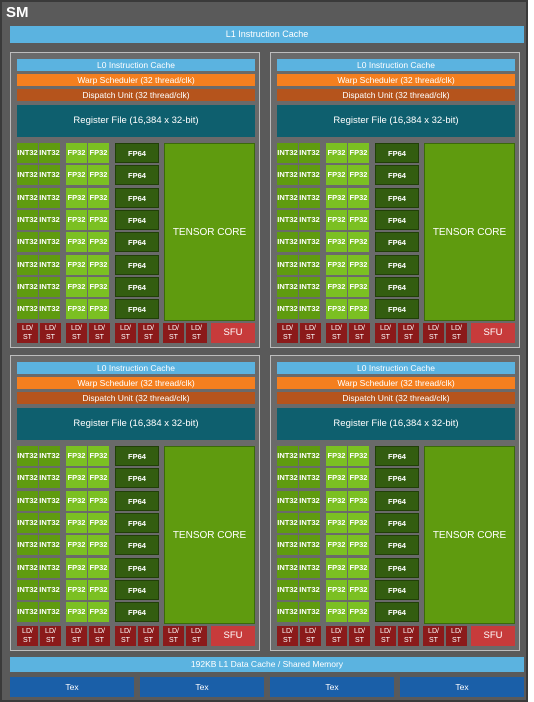 This screenshot has width=534, height=702. What do you see at coordinates (462, 687) in the screenshot?
I see `tex-unit-4: Tex` at bounding box center [462, 687].